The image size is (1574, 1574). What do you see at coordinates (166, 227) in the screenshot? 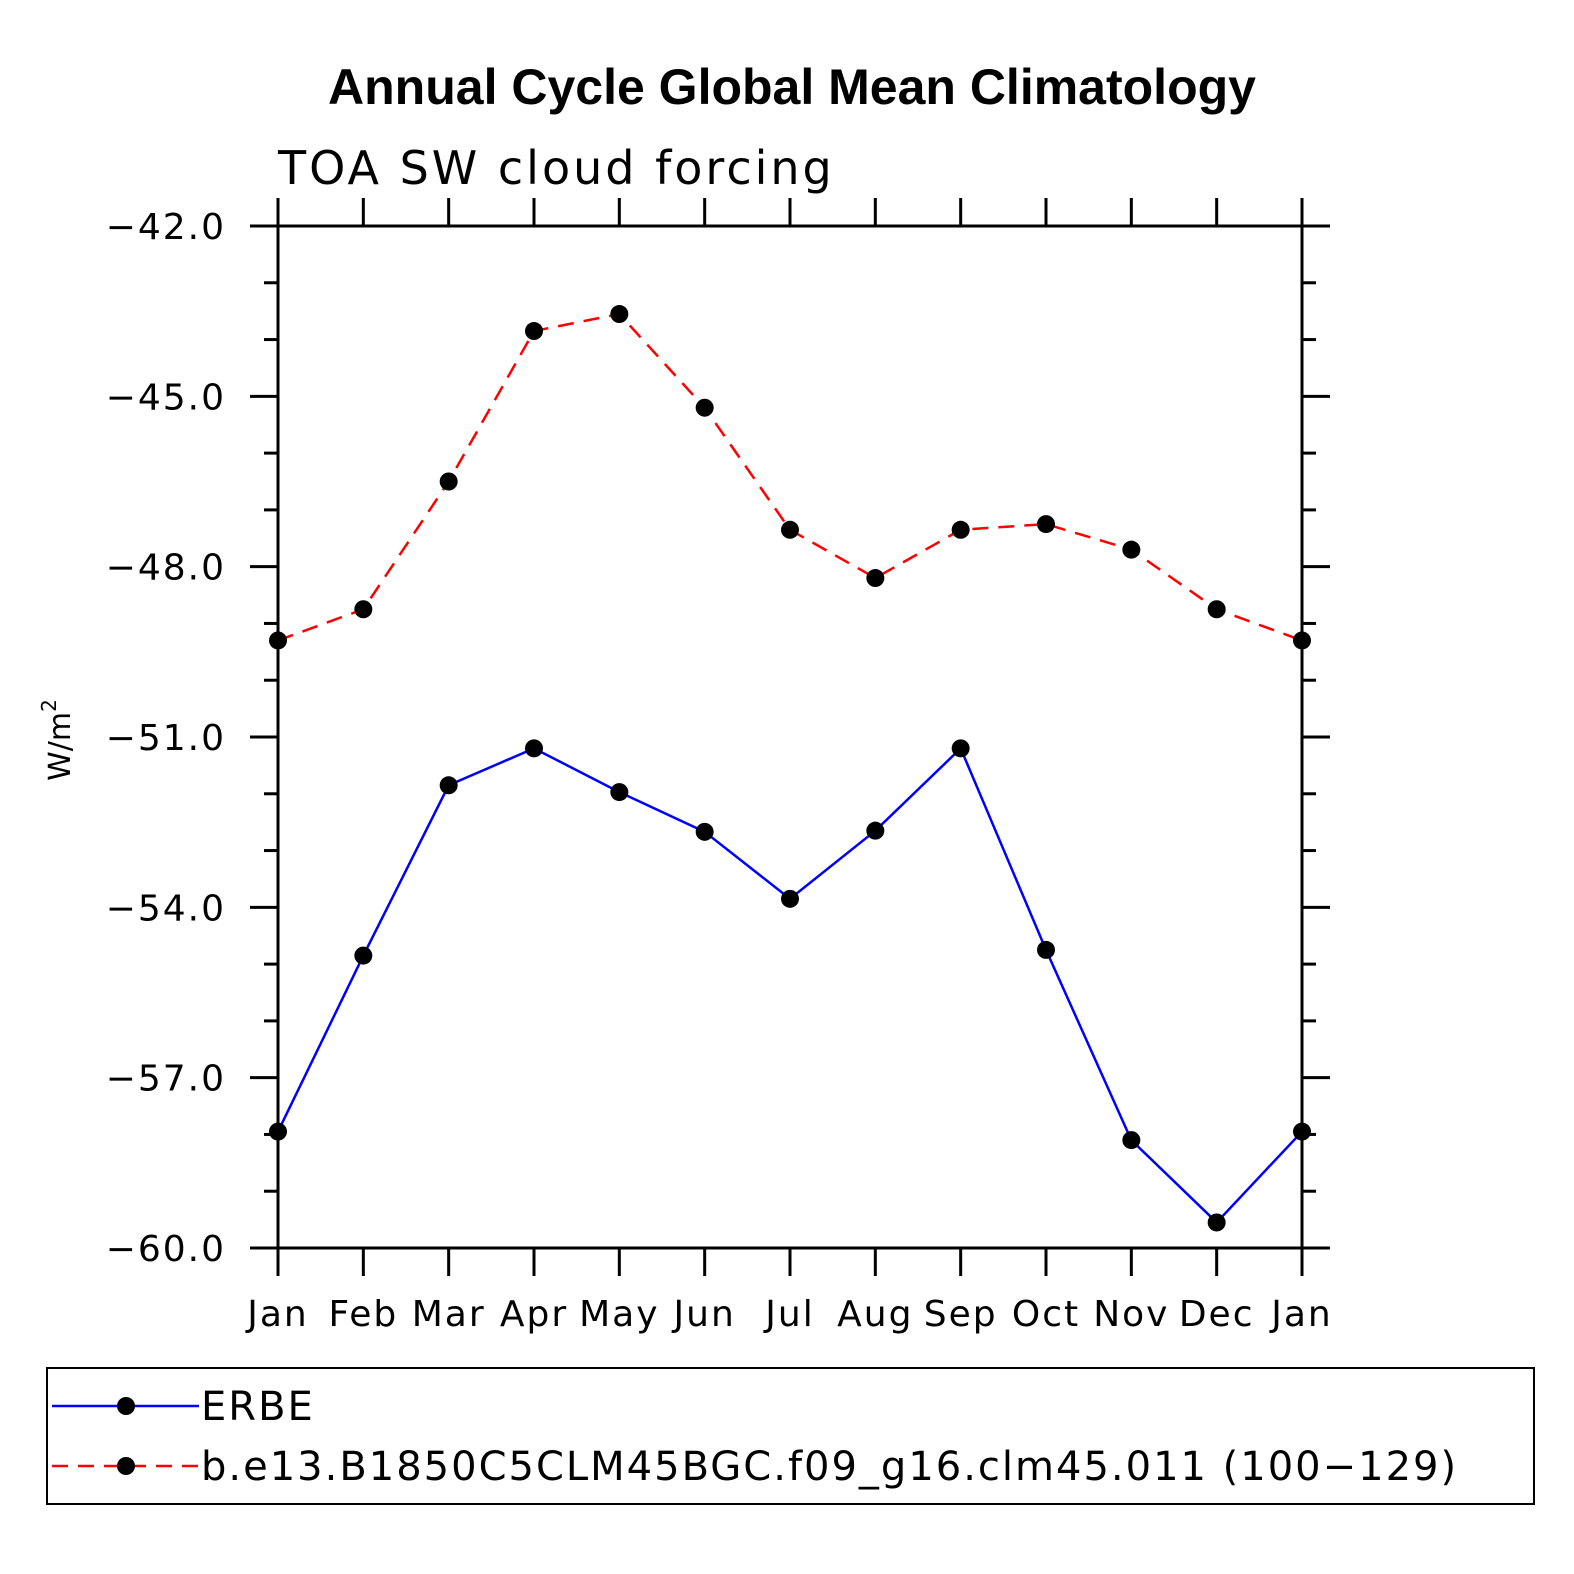
I see `y-tick-label: −42.0` at bounding box center [166, 227].